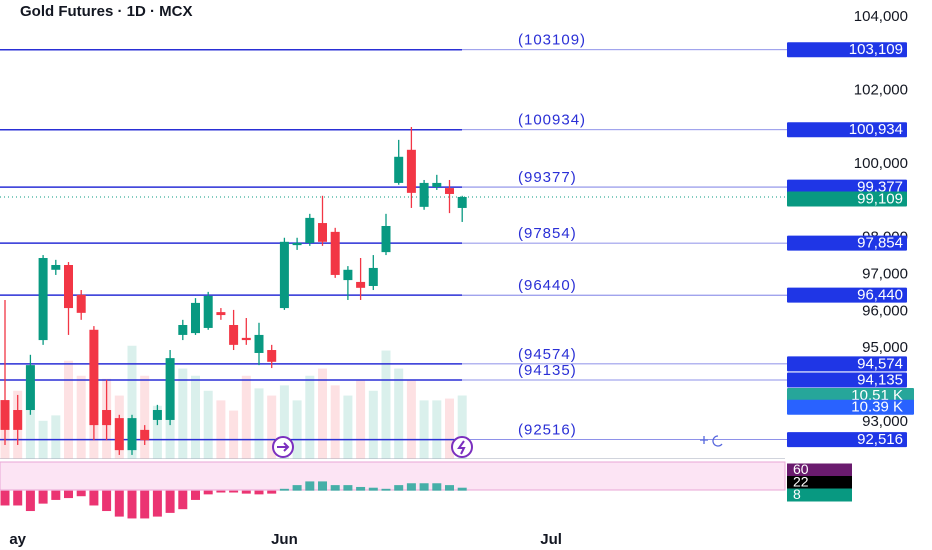  What do you see at coordinates (881, 16) in the screenshot?
I see `y-tick-label: 104,000` at bounding box center [881, 16].